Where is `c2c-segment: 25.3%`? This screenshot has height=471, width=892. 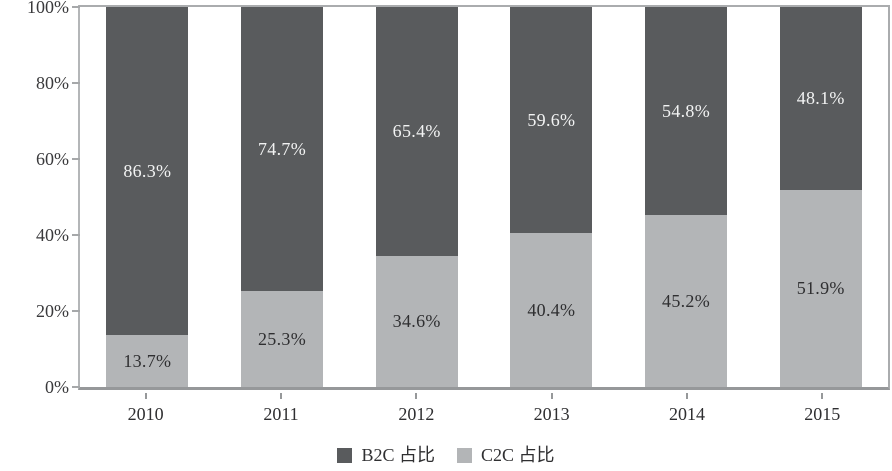
c2c-segment: 25.3% is located at coordinates (282, 338).